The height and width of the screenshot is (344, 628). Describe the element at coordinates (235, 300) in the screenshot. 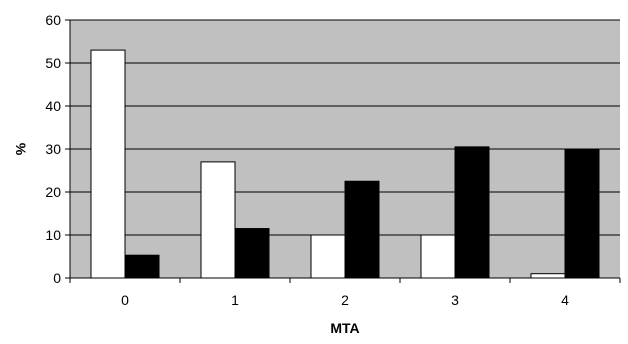

I see `x-tick-label: 1` at that location.